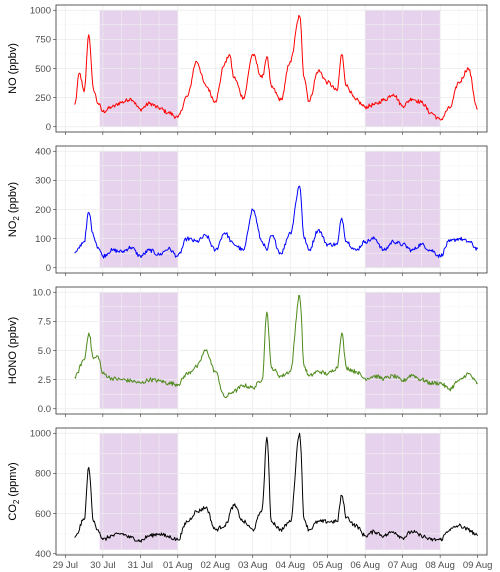 The height and width of the screenshot is (572, 500). What do you see at coordinates (43, 474) in the screenshot?
I see `y-tick-label: 800` at bounding box center [43, 474].